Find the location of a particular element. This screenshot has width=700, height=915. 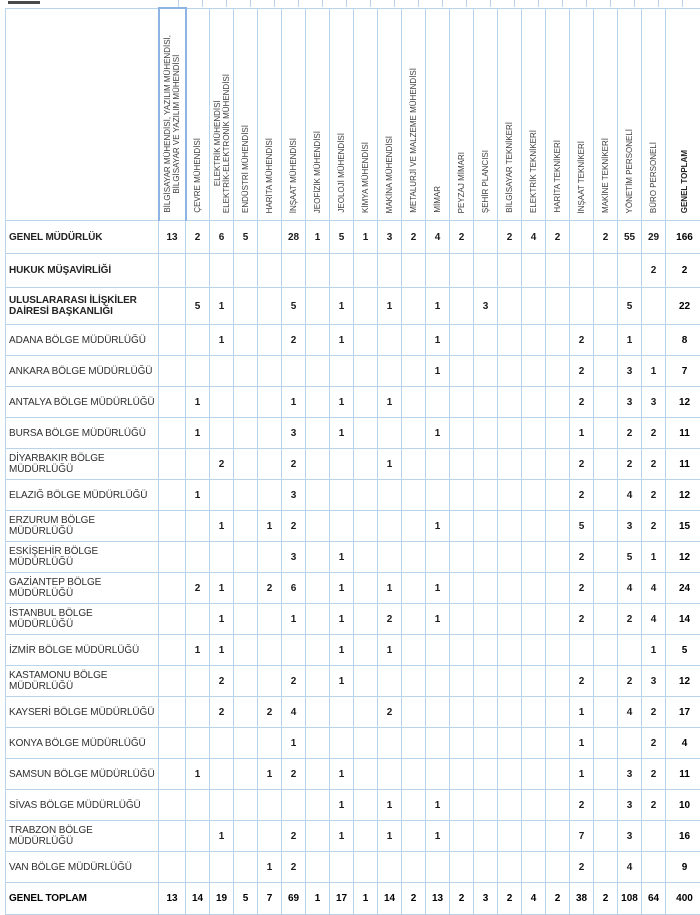

value-cell: 29 is located at coordinates (654, 237).